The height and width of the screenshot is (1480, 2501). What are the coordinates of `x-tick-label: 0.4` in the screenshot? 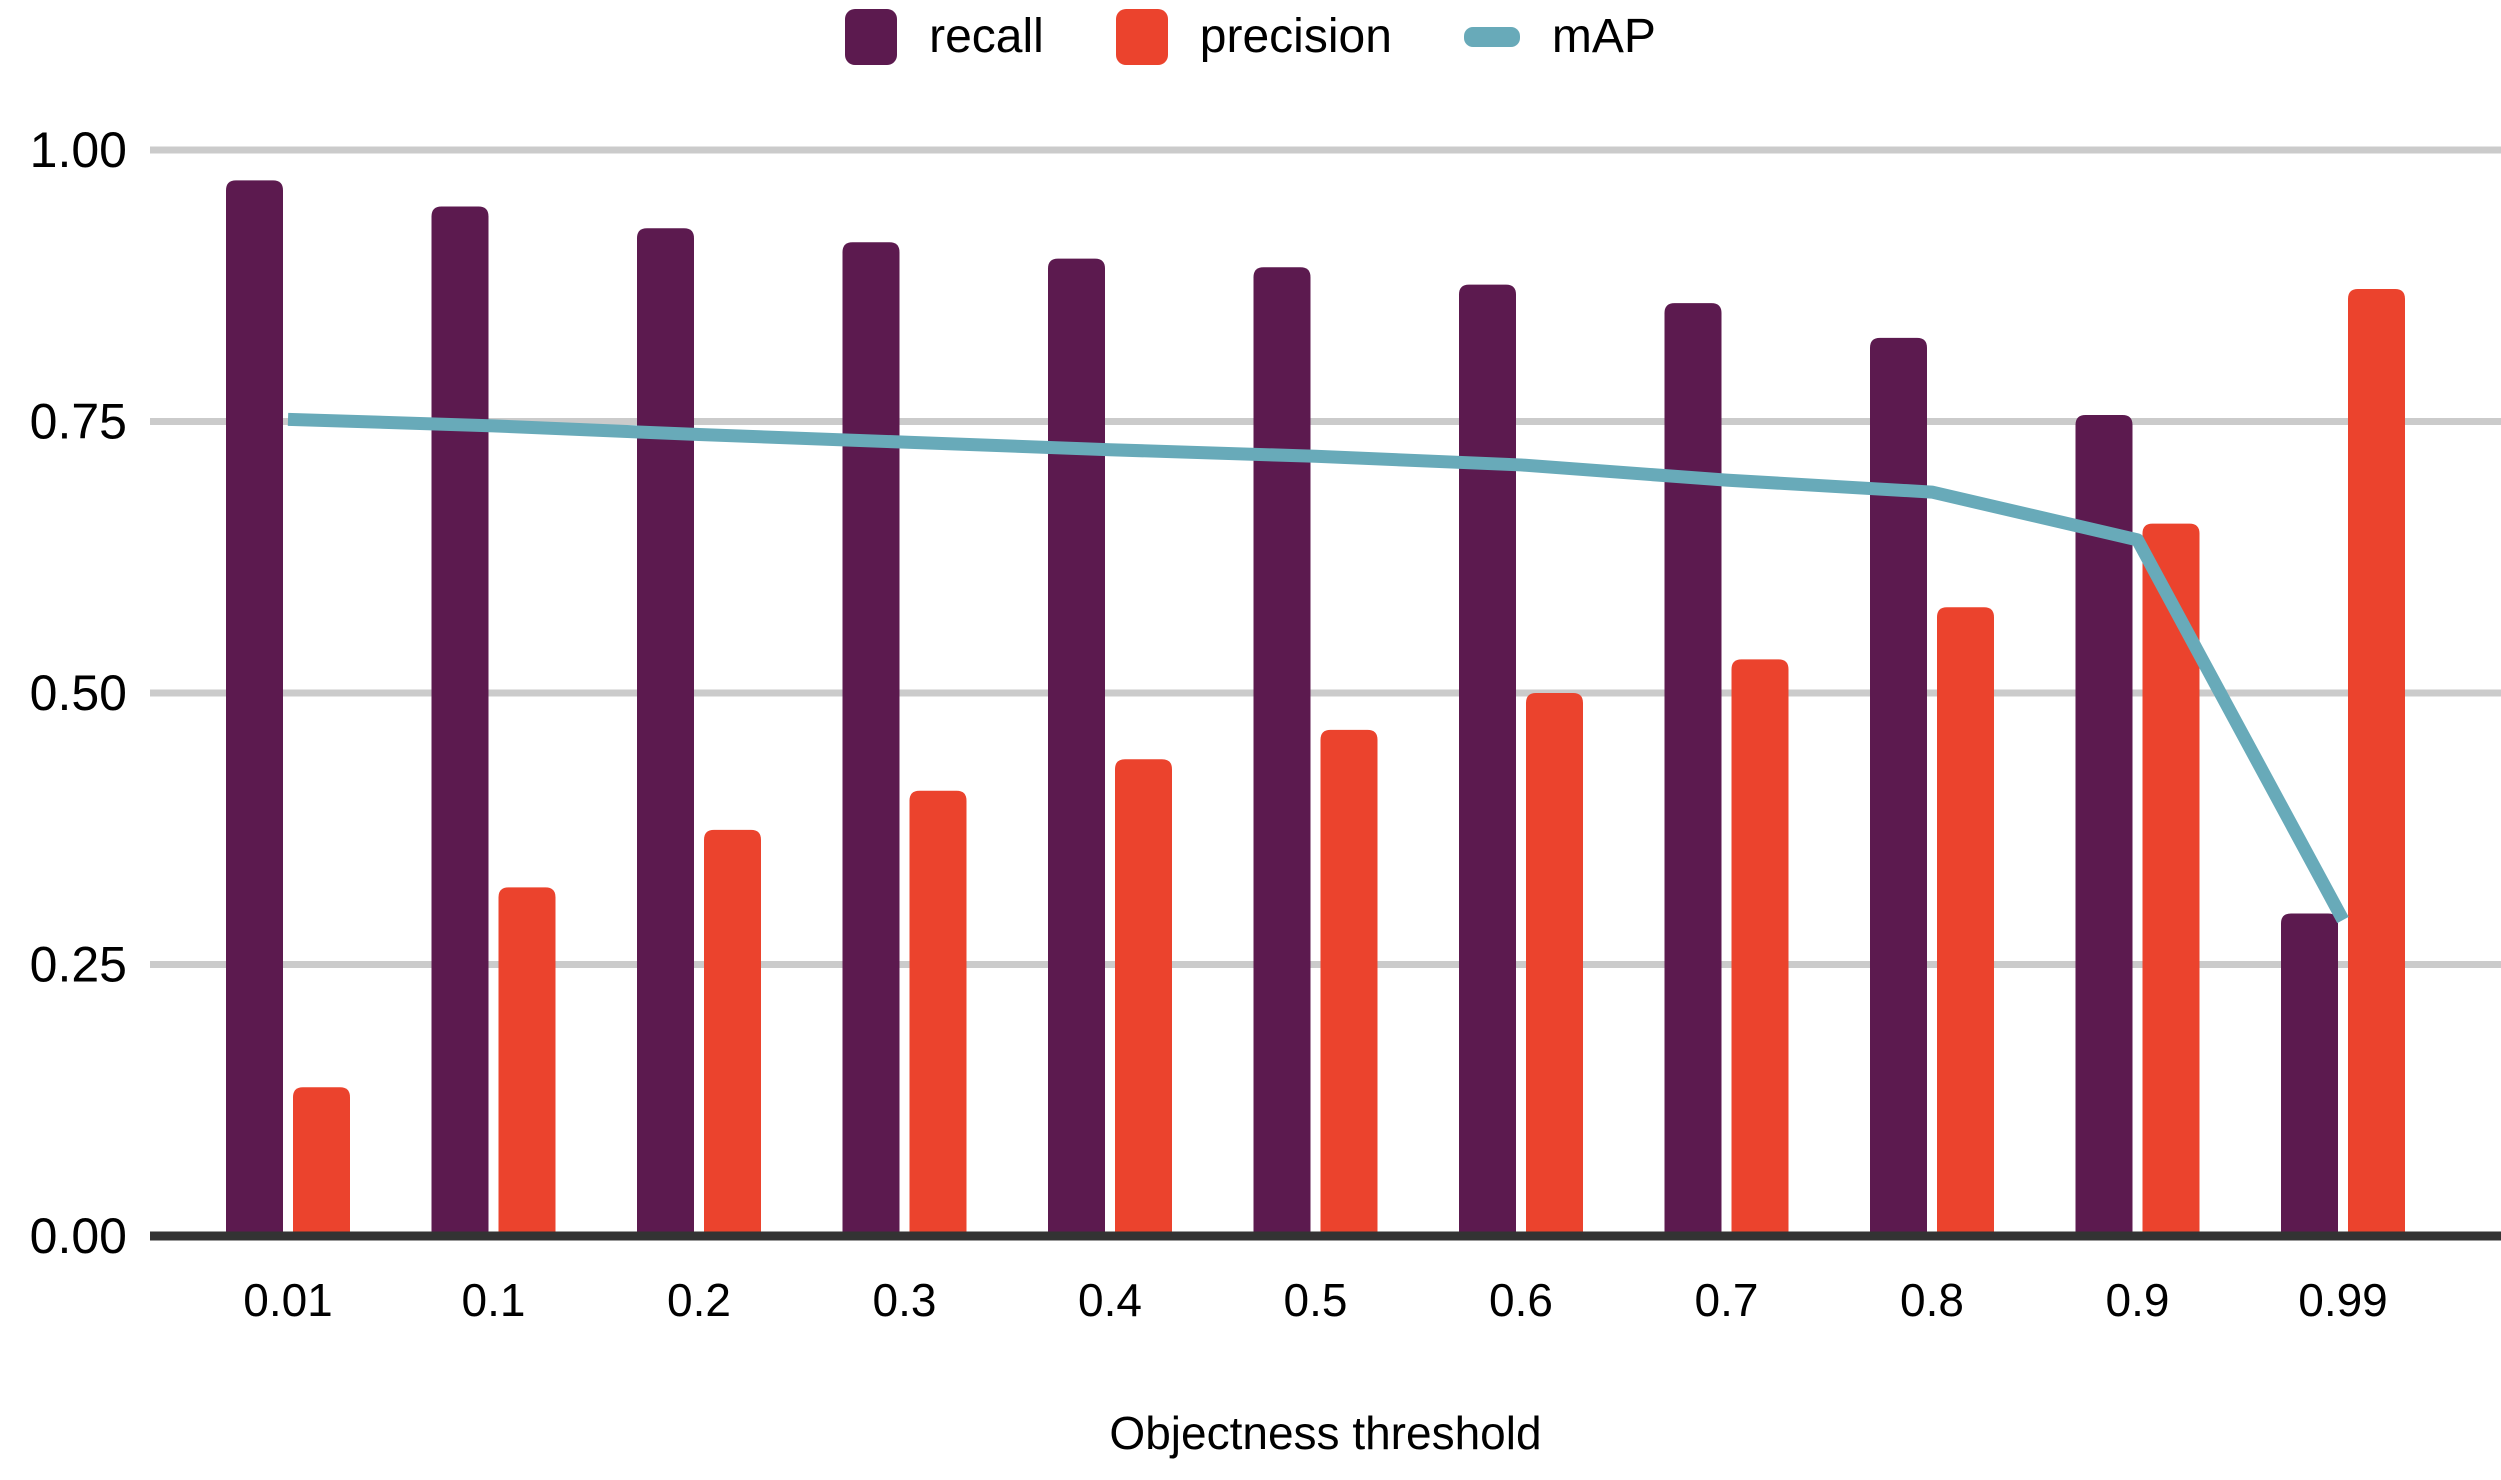 It's located at (1110, 1300).